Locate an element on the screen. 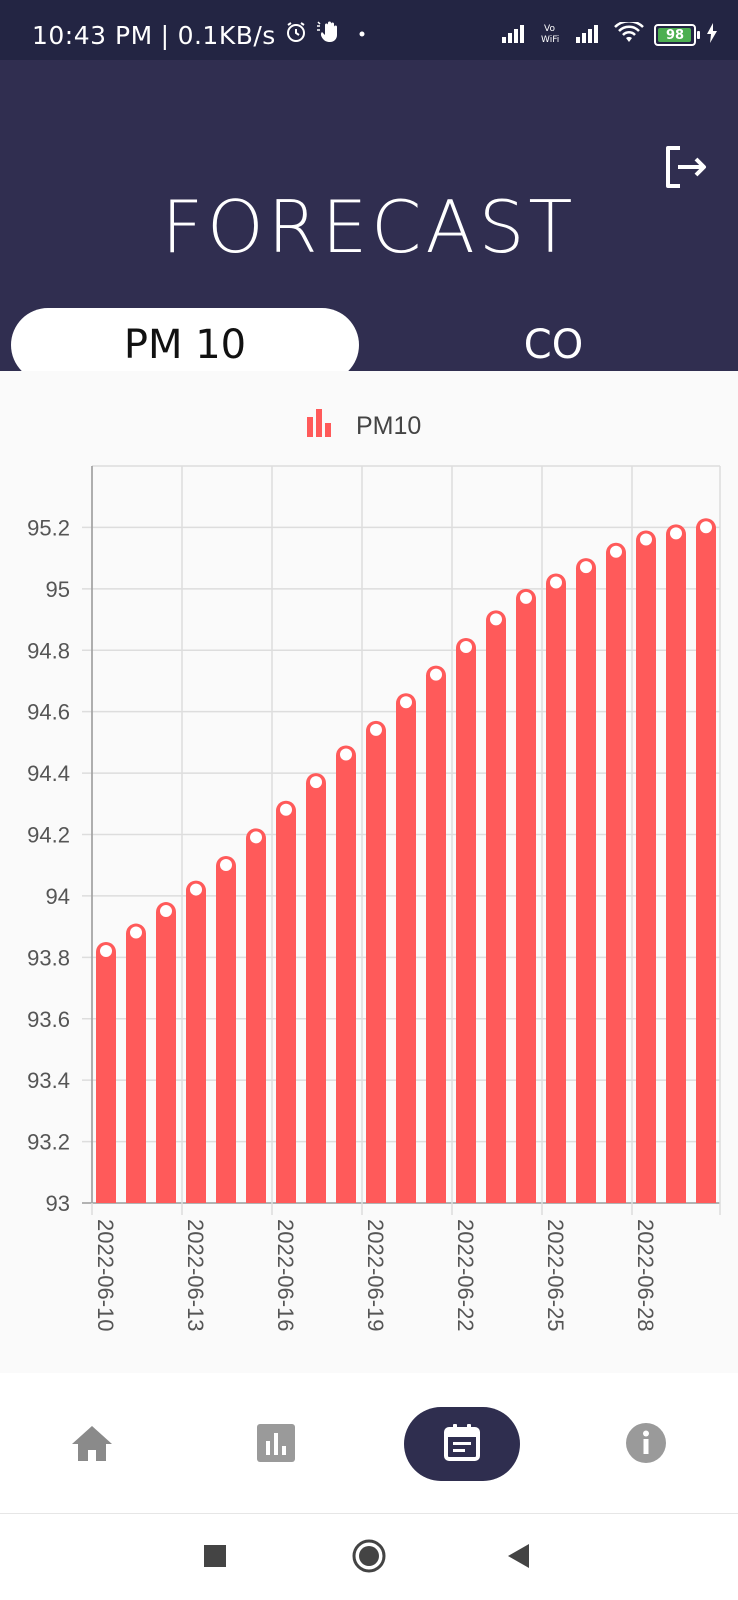 The image size is (738, 1600). x-tick-label: 2022-06-10 is located at coordinates (105, 1275).